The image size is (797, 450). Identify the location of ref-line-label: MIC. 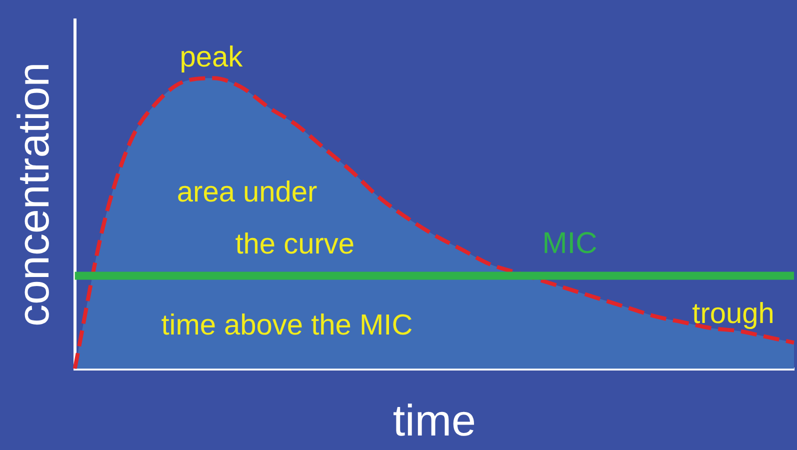
(570, 243).